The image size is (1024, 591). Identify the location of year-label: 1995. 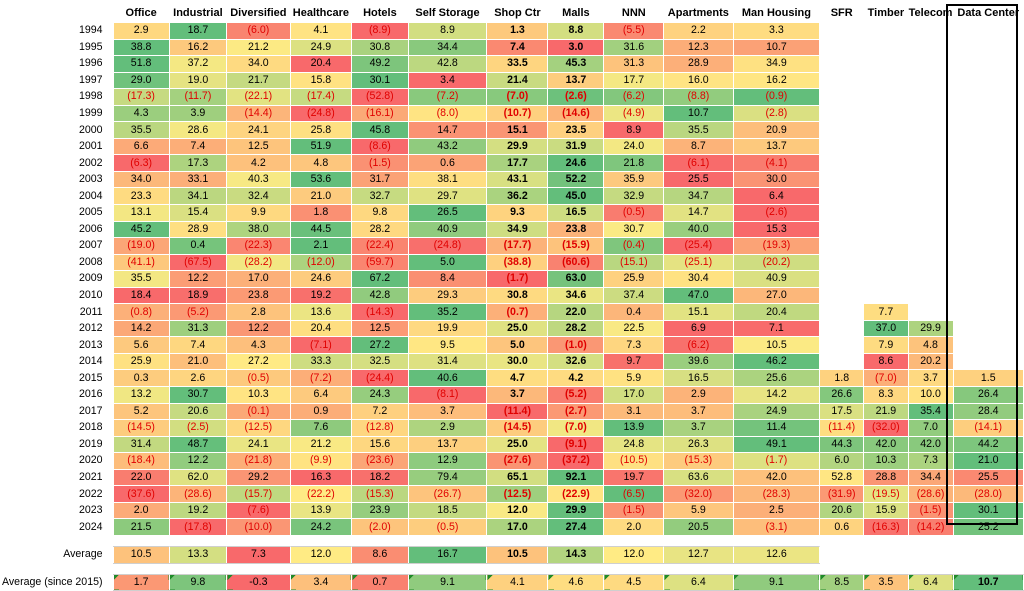
(90, 46).